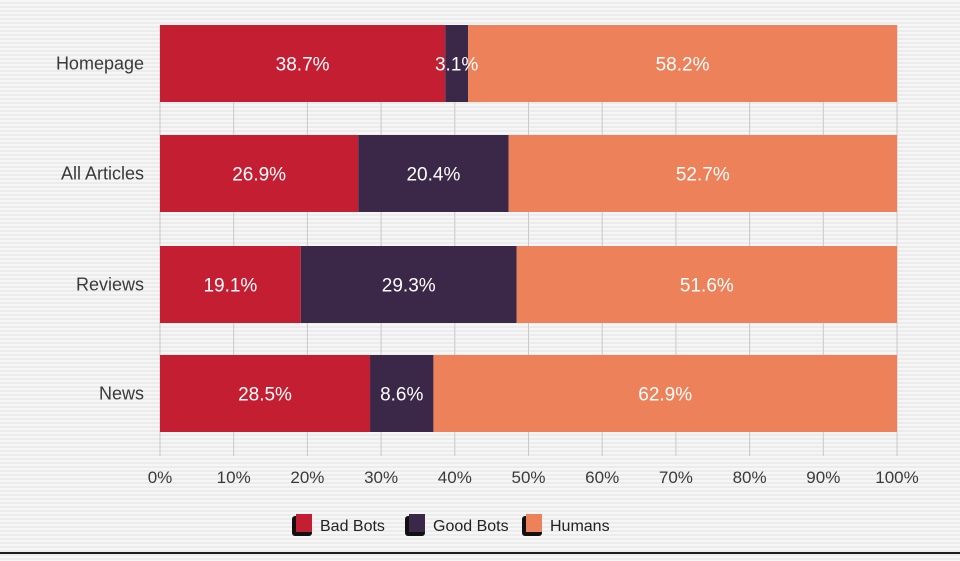  Describe the element at coordinates (100, 229) in the screenshot. I see `category-labels: Homepage All Articles Reviews News` at that location.